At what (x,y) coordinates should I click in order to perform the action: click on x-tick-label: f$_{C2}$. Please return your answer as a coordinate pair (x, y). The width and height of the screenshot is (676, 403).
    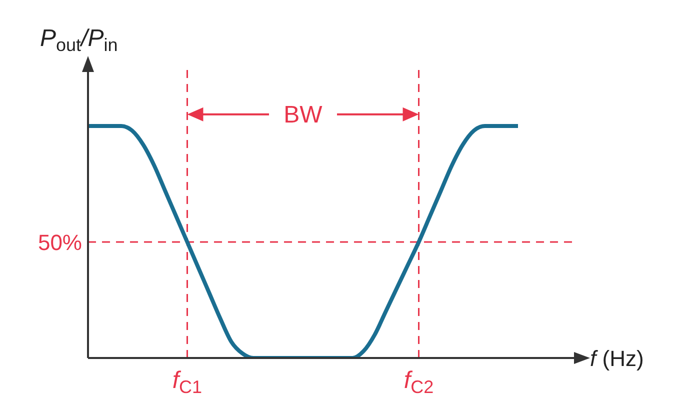
    Looking at the image, I should click on (419, 382).